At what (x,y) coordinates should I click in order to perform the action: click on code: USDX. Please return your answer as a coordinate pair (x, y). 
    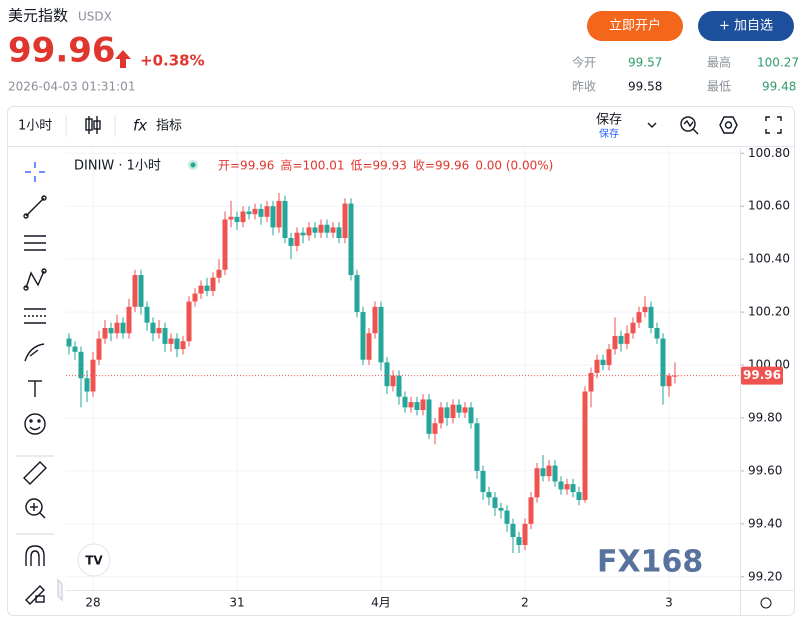
    Looking at the image, I should click on (95, 17).